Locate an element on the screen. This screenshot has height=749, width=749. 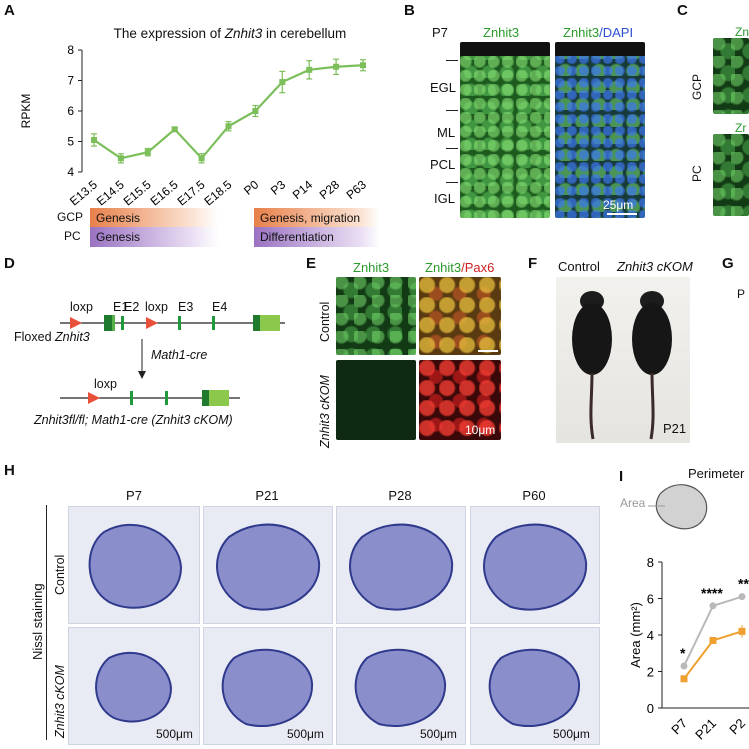
c-micrograph-gcp is located at coordinates (731, 76).